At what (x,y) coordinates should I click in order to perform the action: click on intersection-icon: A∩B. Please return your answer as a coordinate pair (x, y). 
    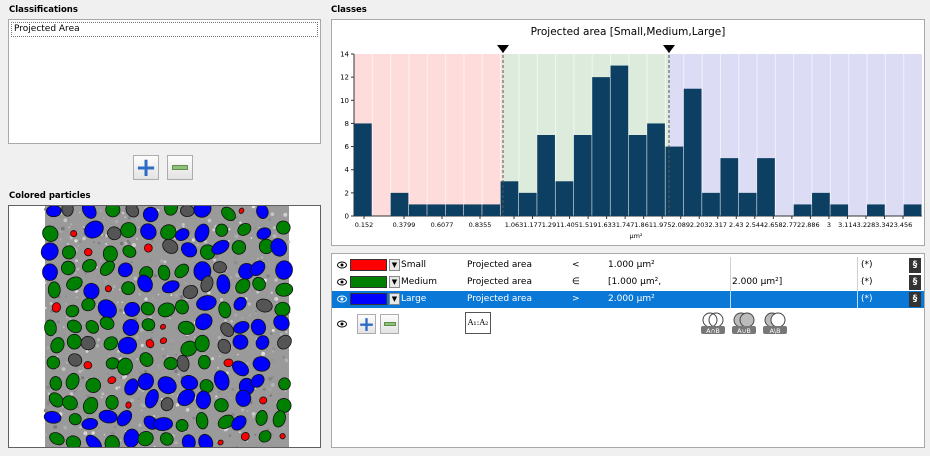
    Looking at the image, I should click on (713, 323).